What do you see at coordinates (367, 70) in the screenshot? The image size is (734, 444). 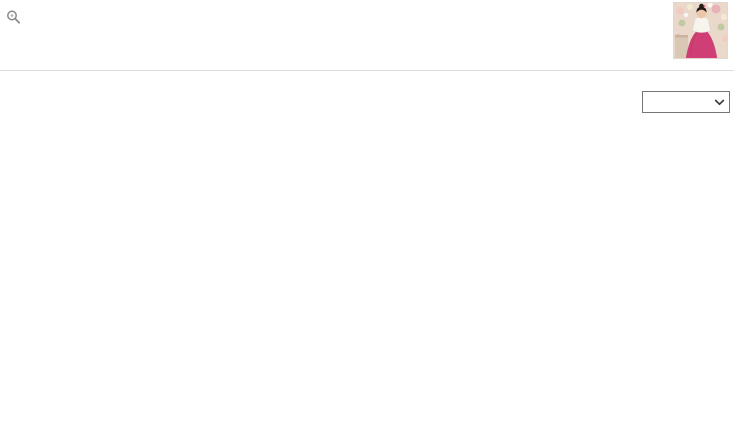 I see `header-divider` at bounding box center [367, 70].